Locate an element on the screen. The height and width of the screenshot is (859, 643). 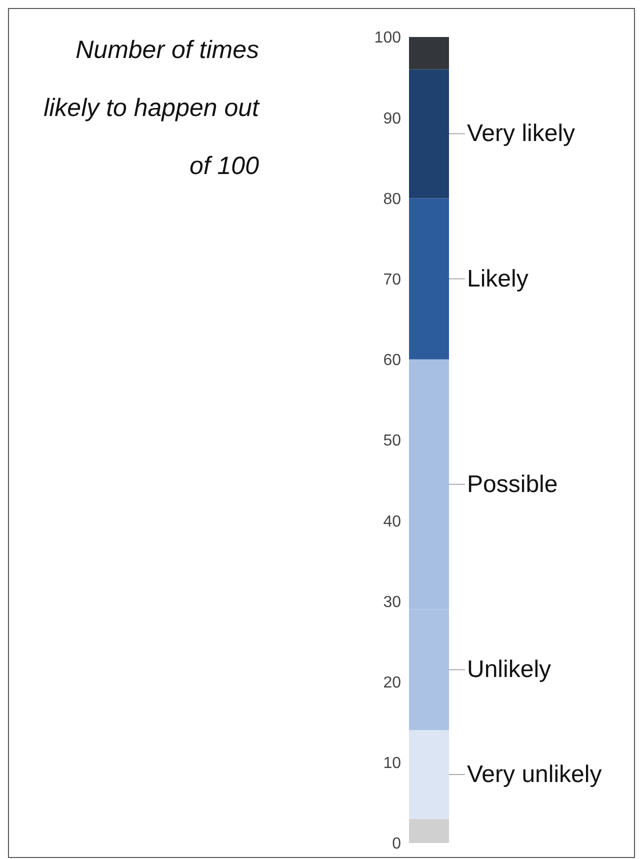
y-tick-label: 100 is located at coordinates (388, 38).